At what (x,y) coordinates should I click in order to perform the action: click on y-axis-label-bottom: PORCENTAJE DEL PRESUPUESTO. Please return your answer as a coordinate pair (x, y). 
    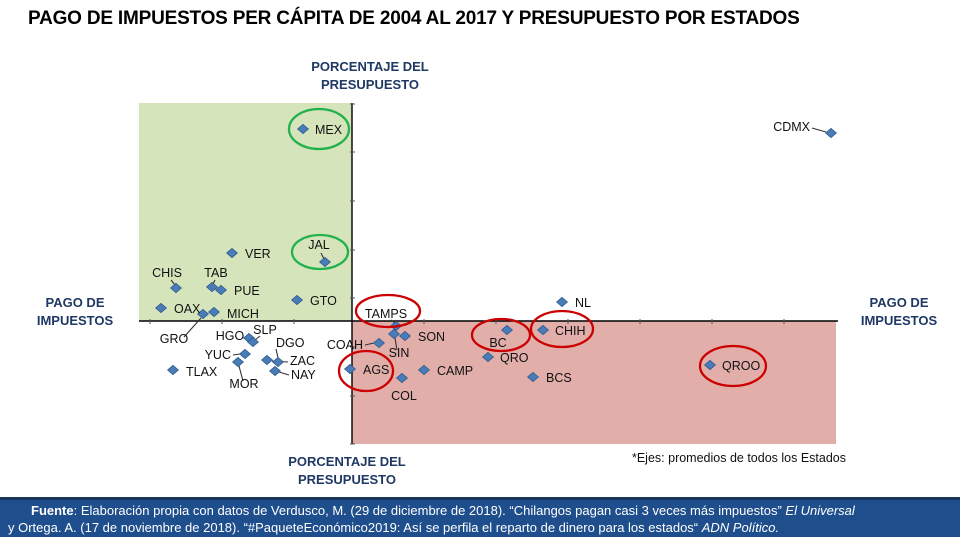
    Looking at the image, I should click on (347, 470).